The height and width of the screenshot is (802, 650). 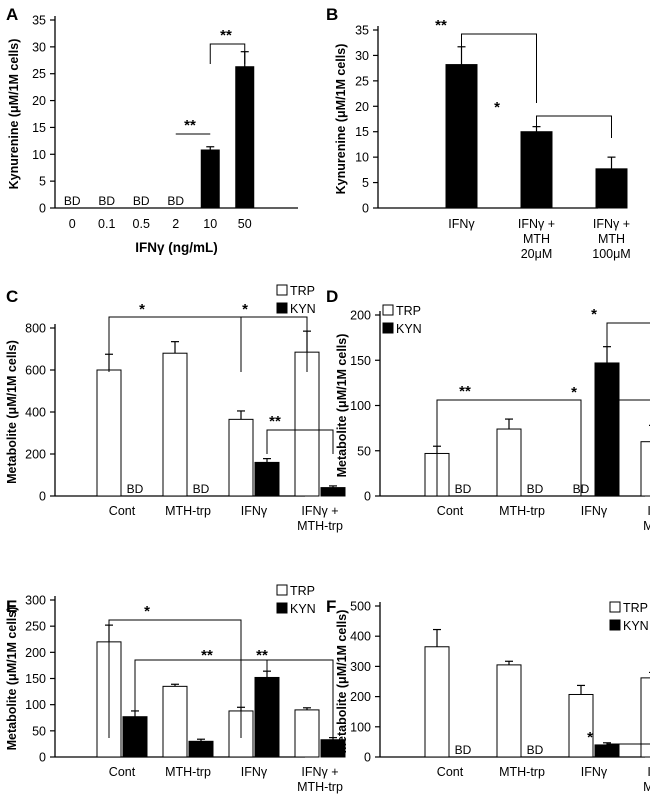 What do you see at coordinates (342, 682) in the screenshot?
I see `panel-f-y-label: Metabolite (μM/1M cells)` at bounding box center [342, 682].